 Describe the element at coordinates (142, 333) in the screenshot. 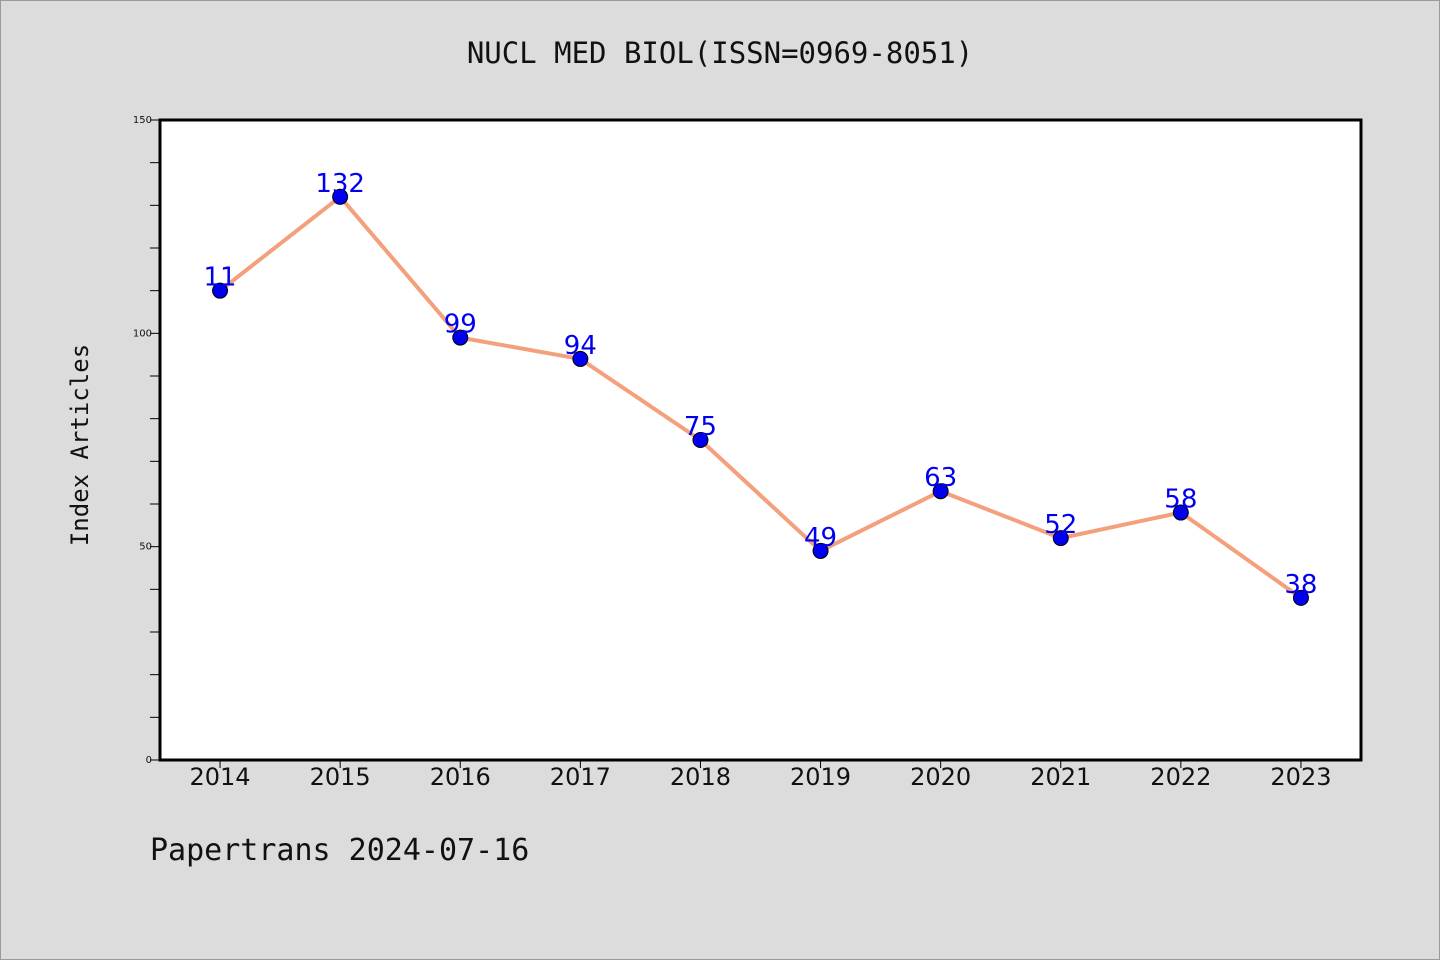

I see `y-tick-label: 100` at that location.